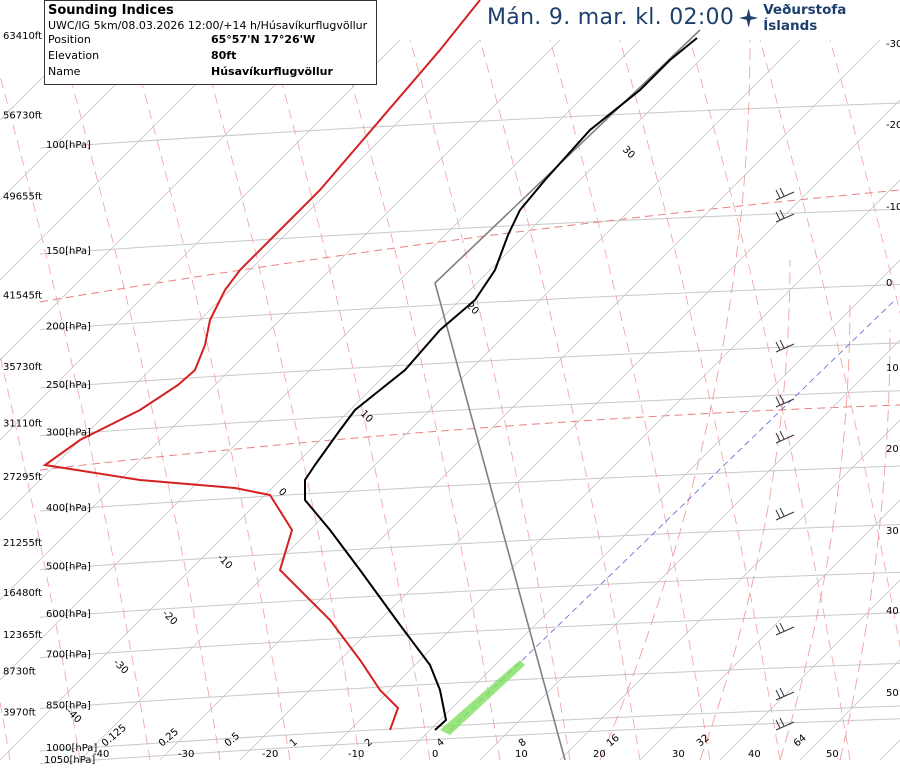 Image resolution: width=900 pixels, height=768 pixels. I want to click on altitude-tick-label: 49655ft, so click(22, 197).